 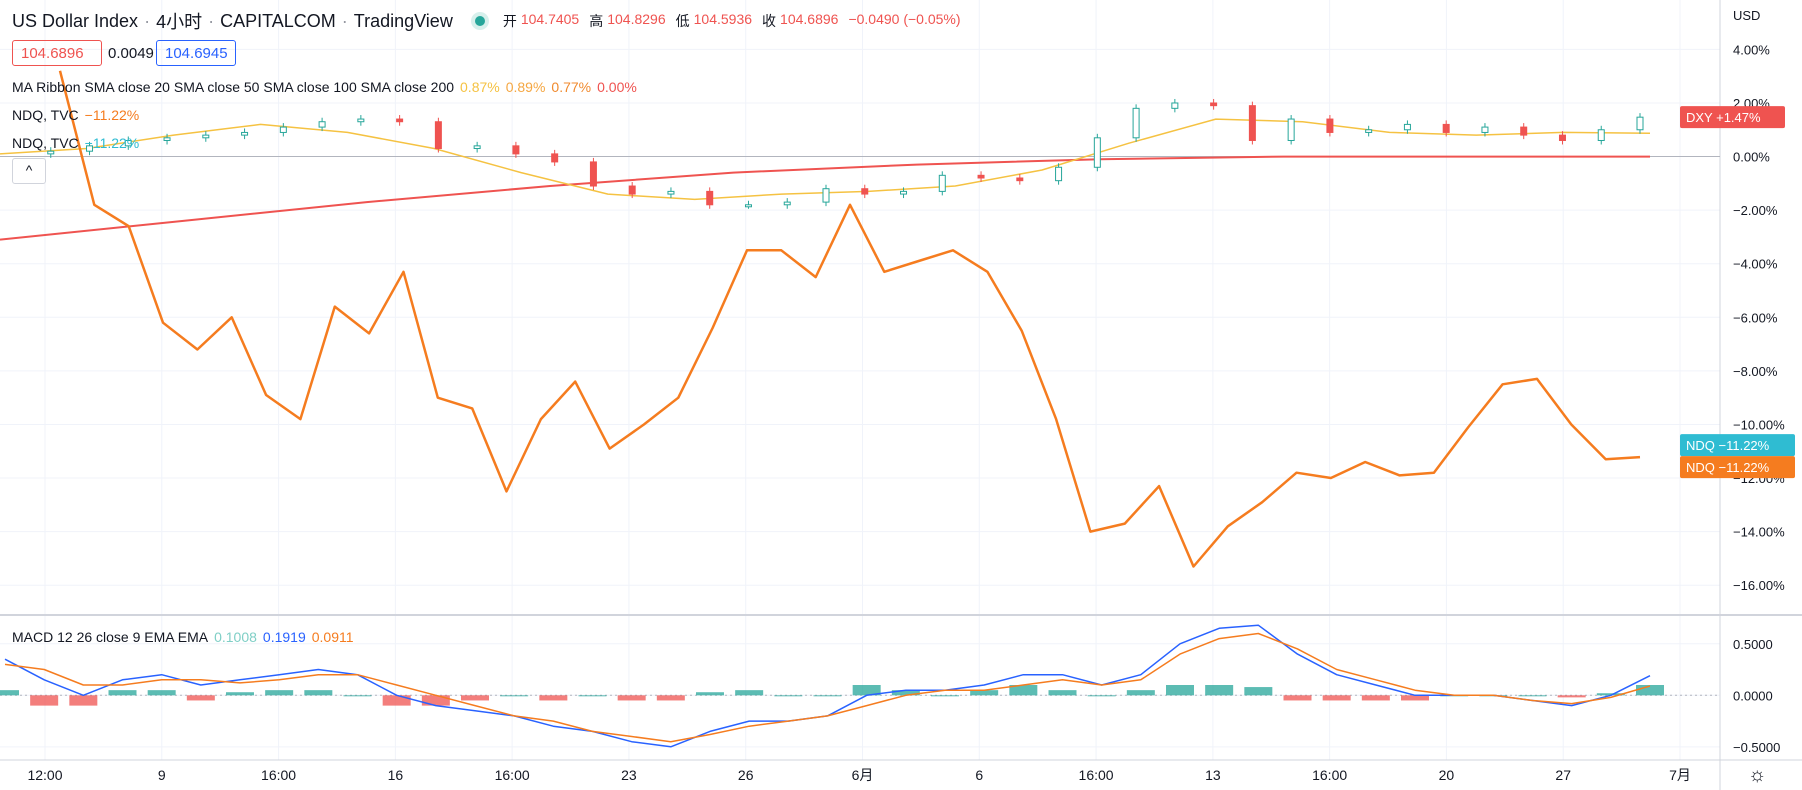 What do you see at coordinates (825, 159) in the screenshot?
I see `sma20-line` at bounding box center [825, 159].